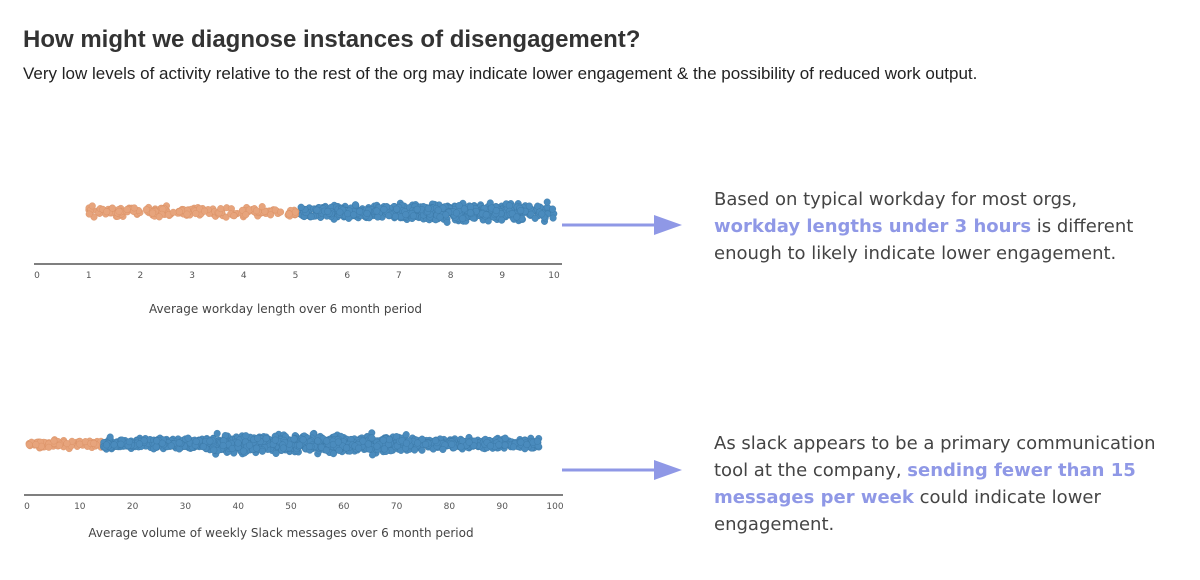  What do you see at coordinates (399, 276) in the screenshot?
I see `x-tick-label: 7` at bounding box center [399, 276].